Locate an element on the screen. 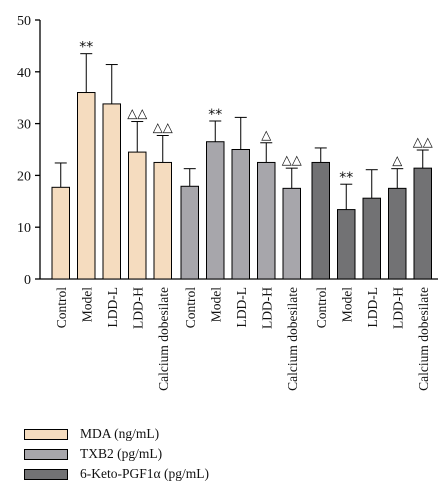  legend-item-6-keto-pgf1a: 6-Keto-PGF1α (pg/mL) is located at coordinates (116, 474).